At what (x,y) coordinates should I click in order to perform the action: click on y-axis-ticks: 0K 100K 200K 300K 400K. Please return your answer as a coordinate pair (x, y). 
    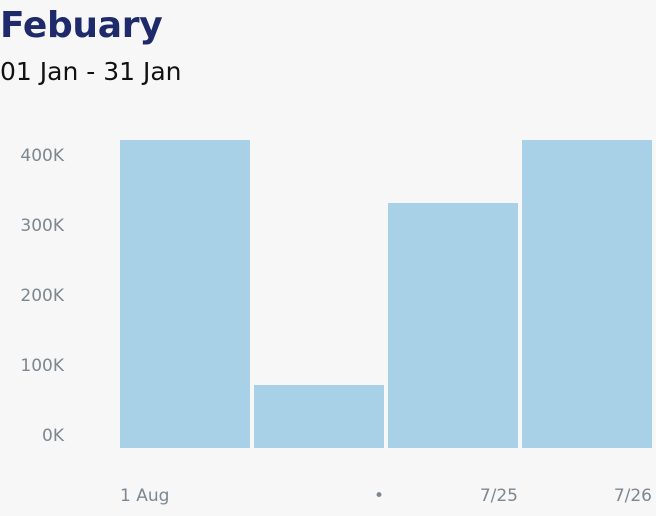
    Looking at the image, I should click on (42, 296).